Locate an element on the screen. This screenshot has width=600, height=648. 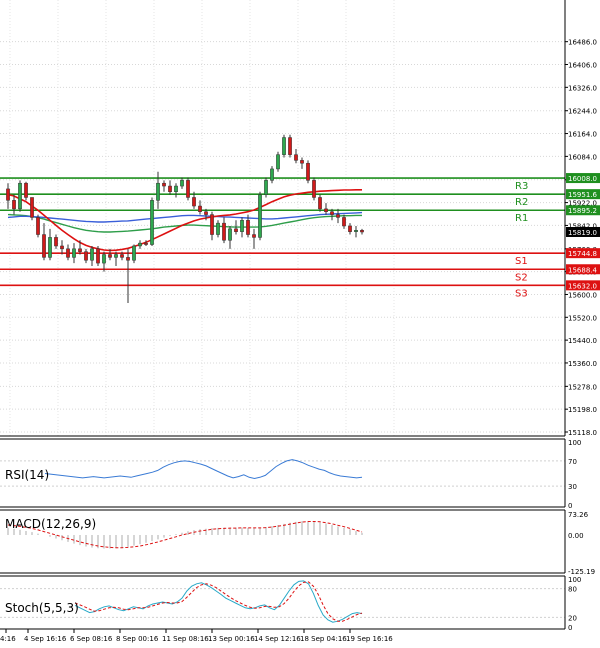
level-badge-text-s3: 15632.0 is located at coordinates (582, 286).